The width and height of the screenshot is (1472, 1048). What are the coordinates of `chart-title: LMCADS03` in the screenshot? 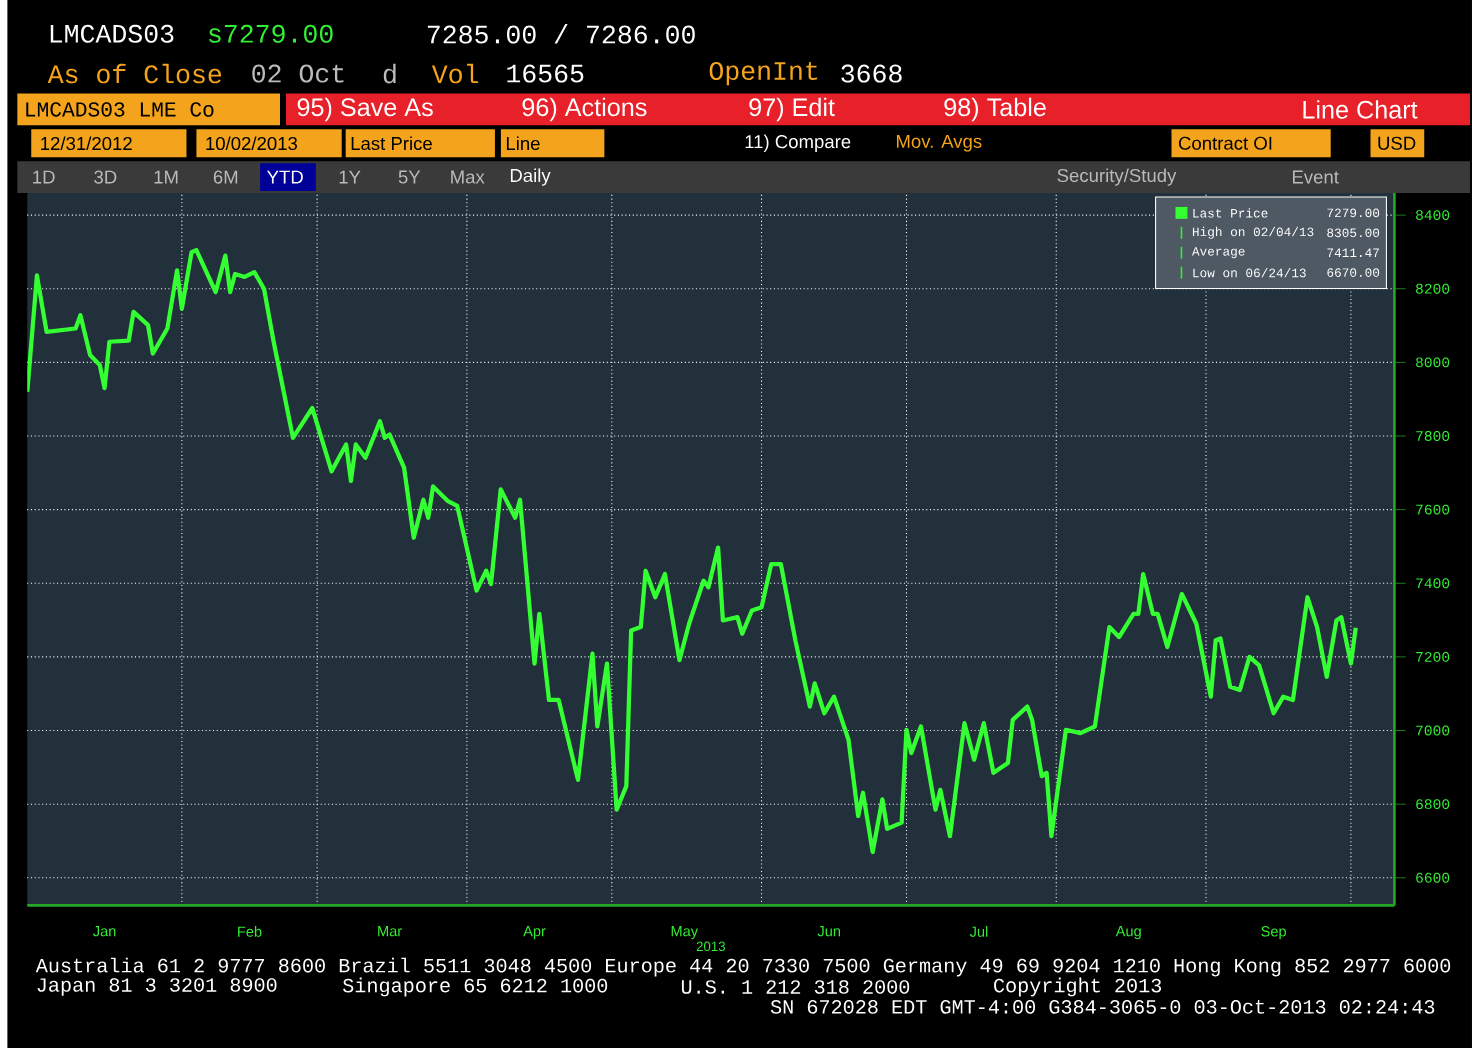 It's located at (112, 33).